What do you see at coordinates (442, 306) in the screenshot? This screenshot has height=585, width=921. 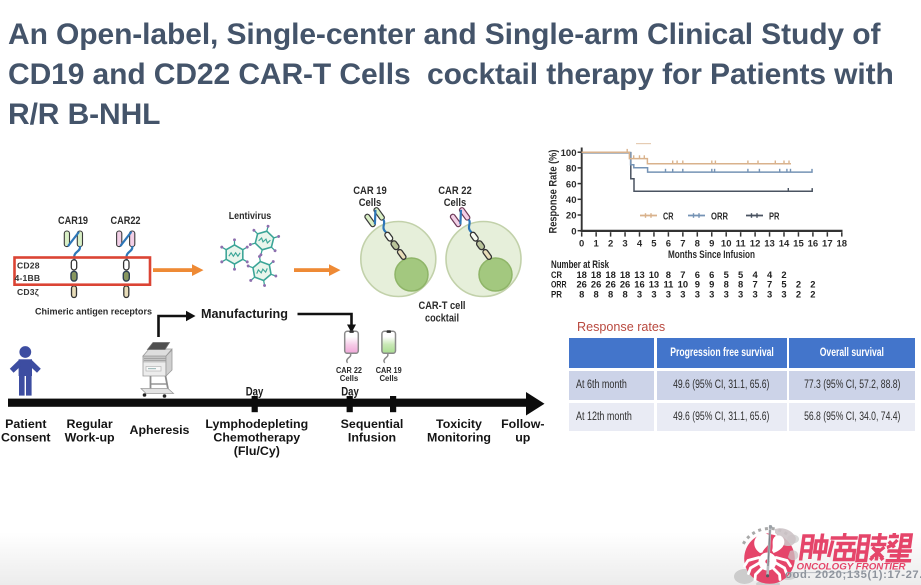 I see `svg-text: CAR-T cell` at bounding box center [442, 306].